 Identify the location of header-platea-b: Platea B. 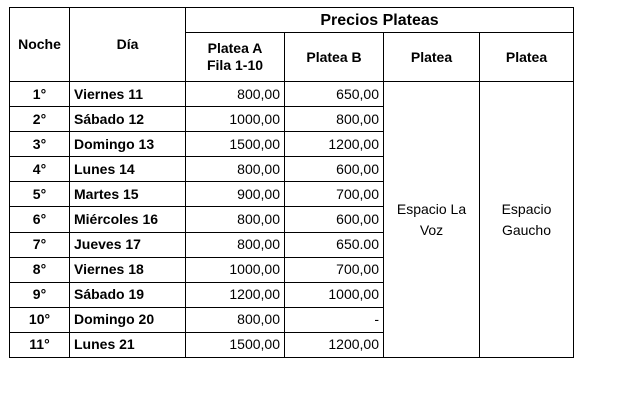
(334, 57).